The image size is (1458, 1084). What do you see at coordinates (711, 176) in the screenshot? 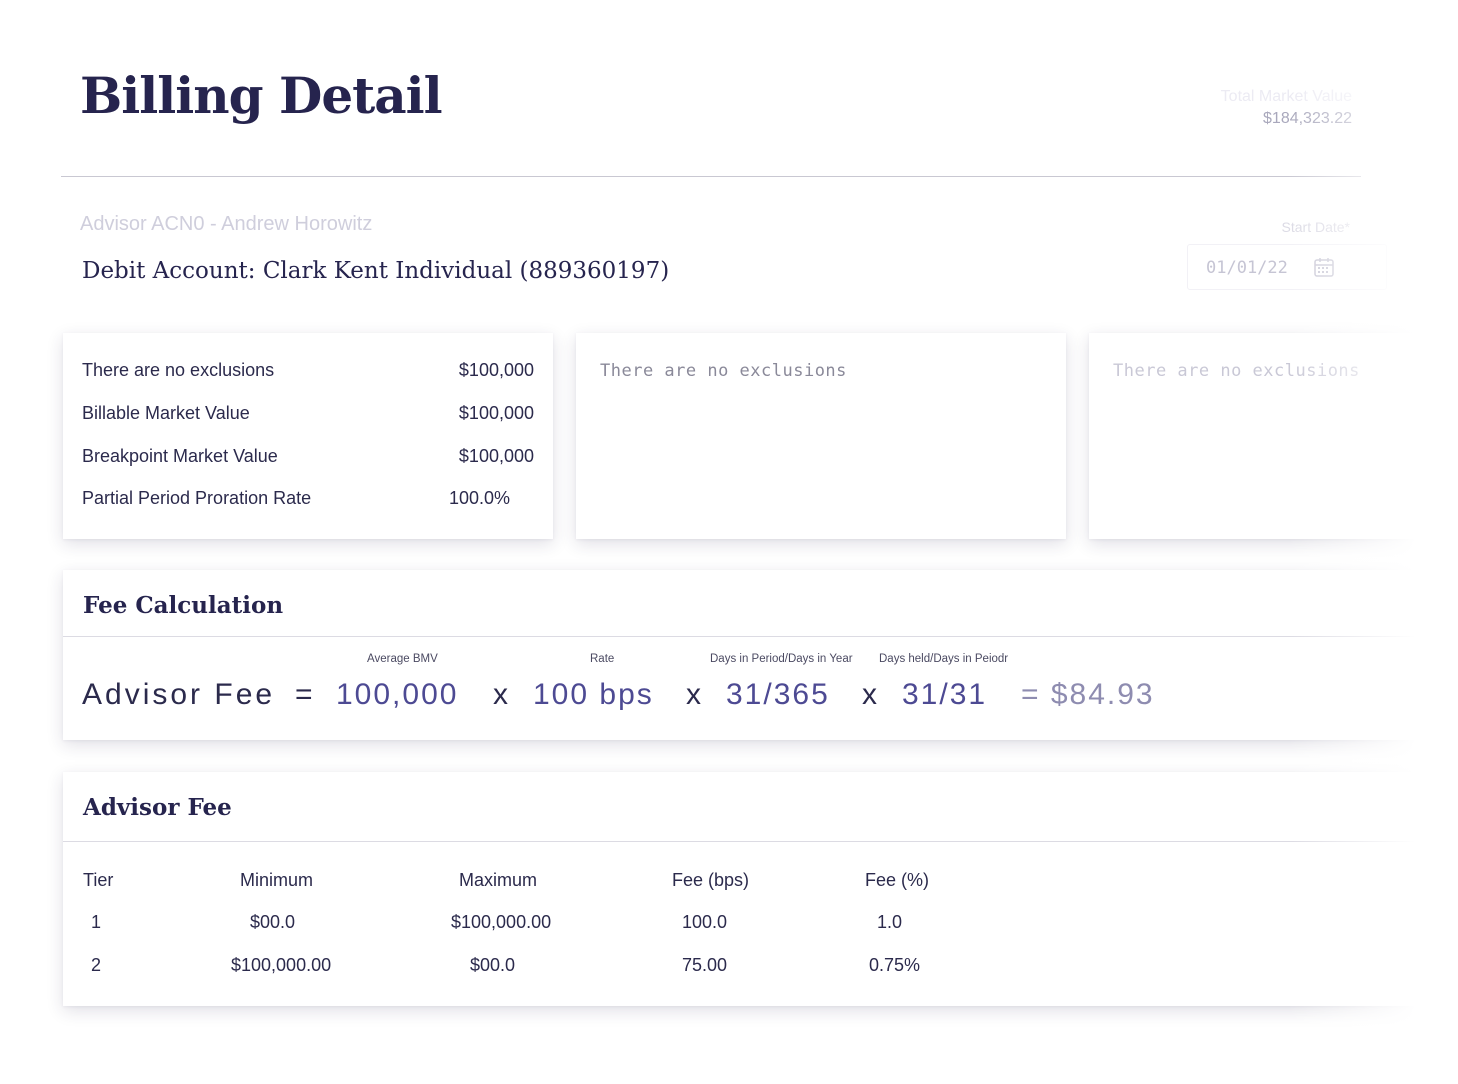
I see `header-divider` at bounding box center [711, 176].